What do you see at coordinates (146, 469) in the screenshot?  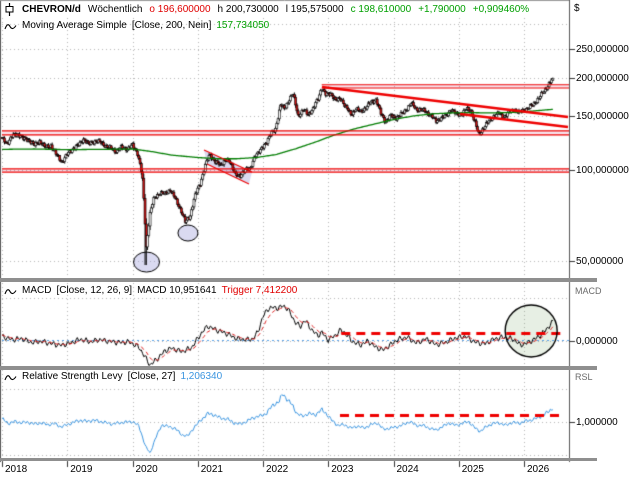 I see `year-tick-label: 2020` at bounding box center [146, 469].